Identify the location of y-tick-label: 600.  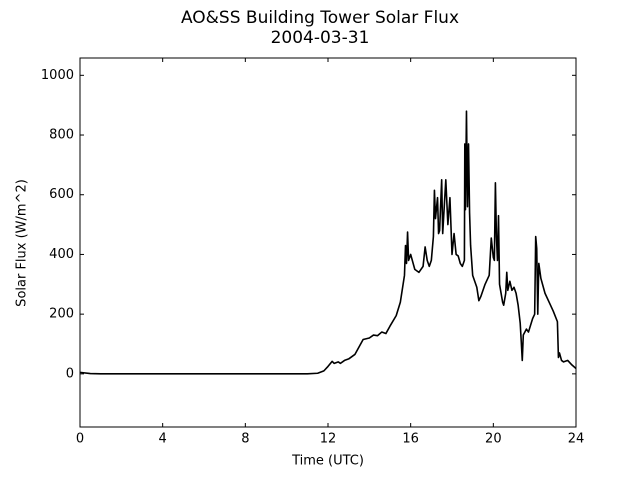
(61, 194).